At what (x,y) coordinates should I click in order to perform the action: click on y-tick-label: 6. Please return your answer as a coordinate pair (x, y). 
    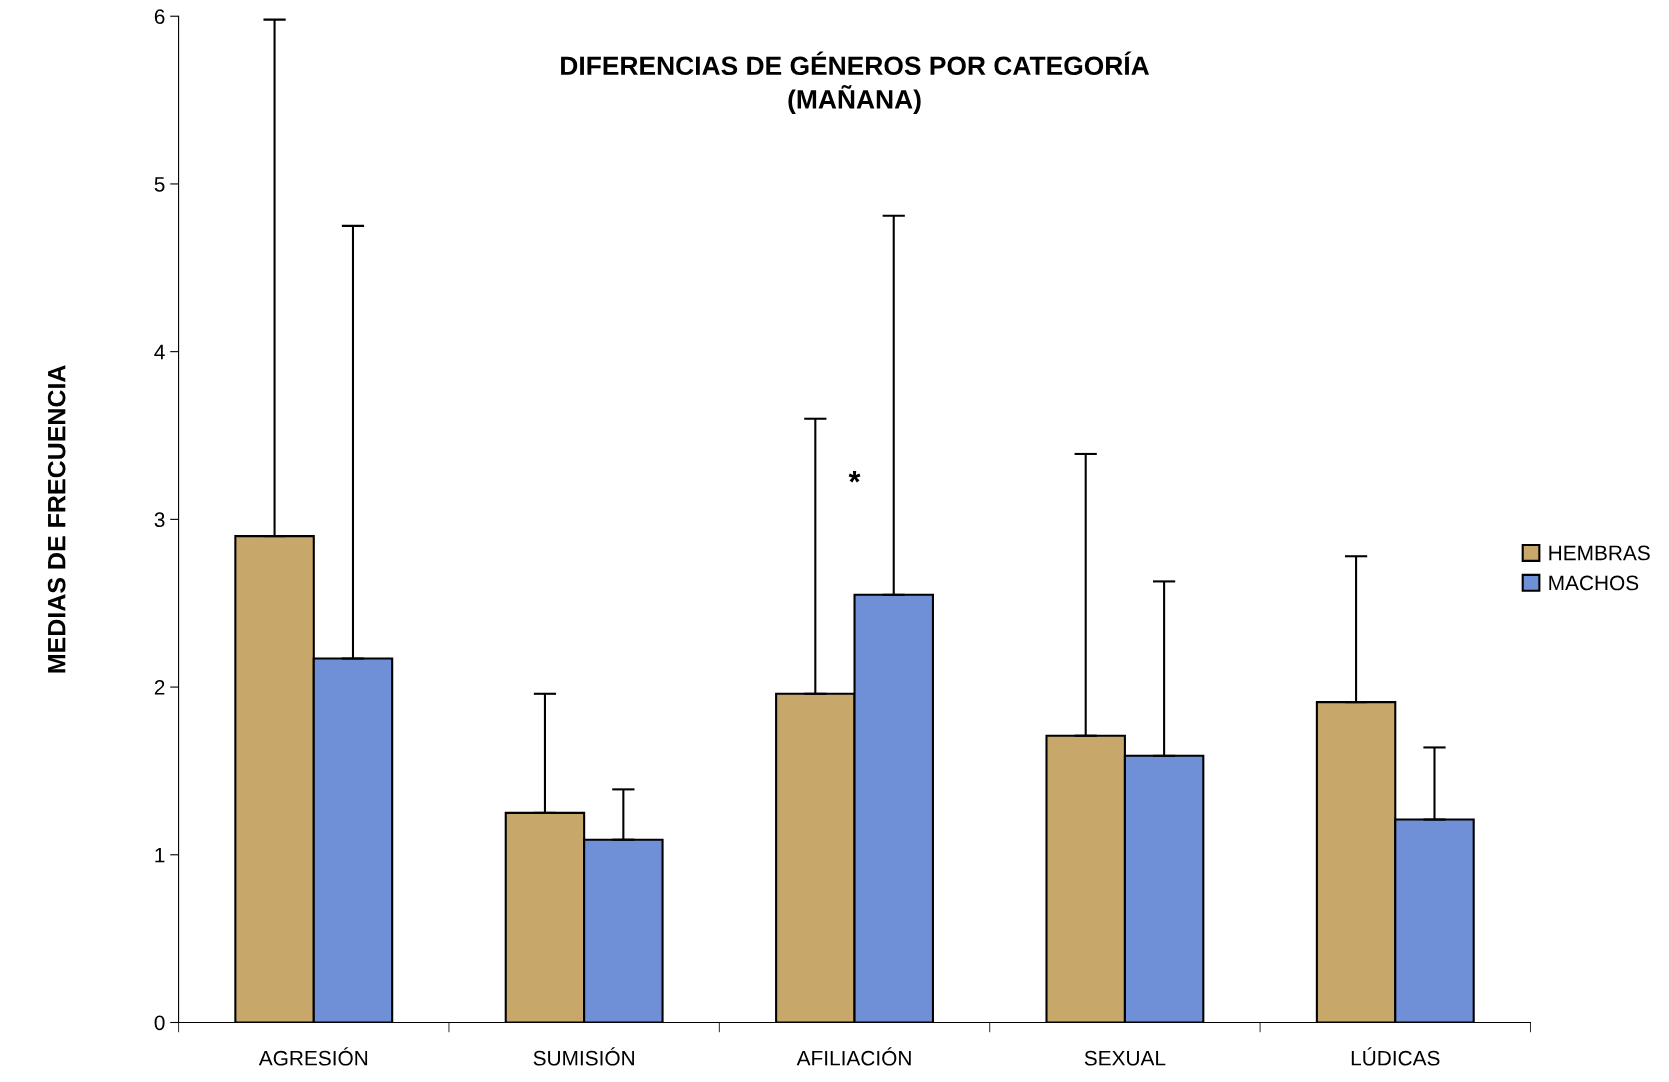
    Looking at the image, I should click on (159, 16).